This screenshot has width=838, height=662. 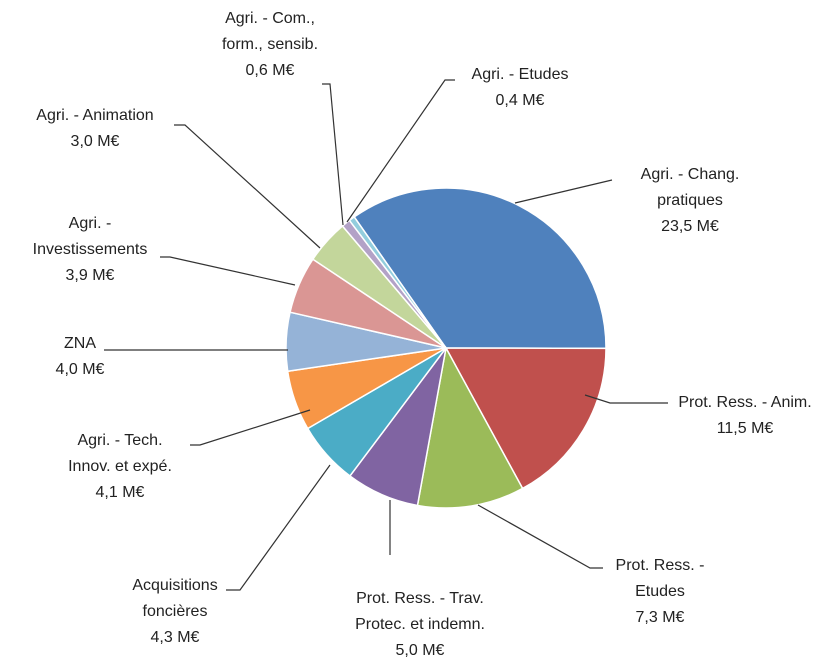 I want to click on category-label: Prot. Ress. - Etudes, so click(x=660, y=578).